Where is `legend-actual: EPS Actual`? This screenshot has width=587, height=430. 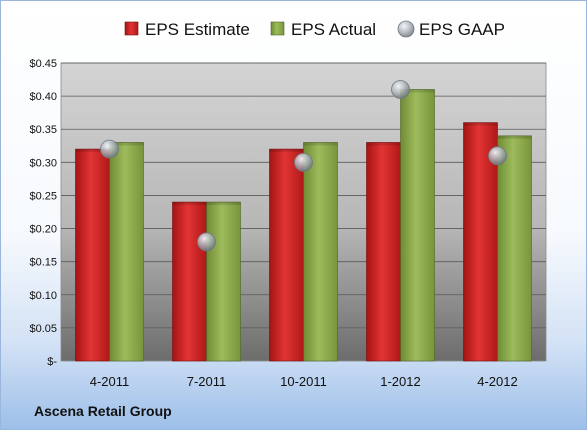 legend-actual: EPS Actual is located at coordinates (323, 29).